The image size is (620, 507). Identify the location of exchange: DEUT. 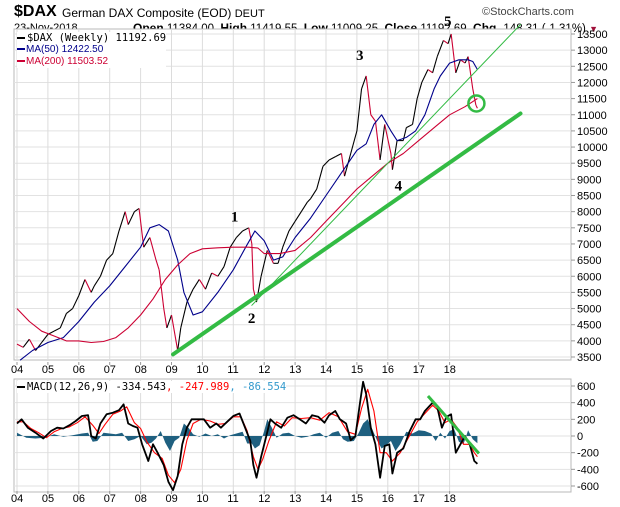
(249, 14).